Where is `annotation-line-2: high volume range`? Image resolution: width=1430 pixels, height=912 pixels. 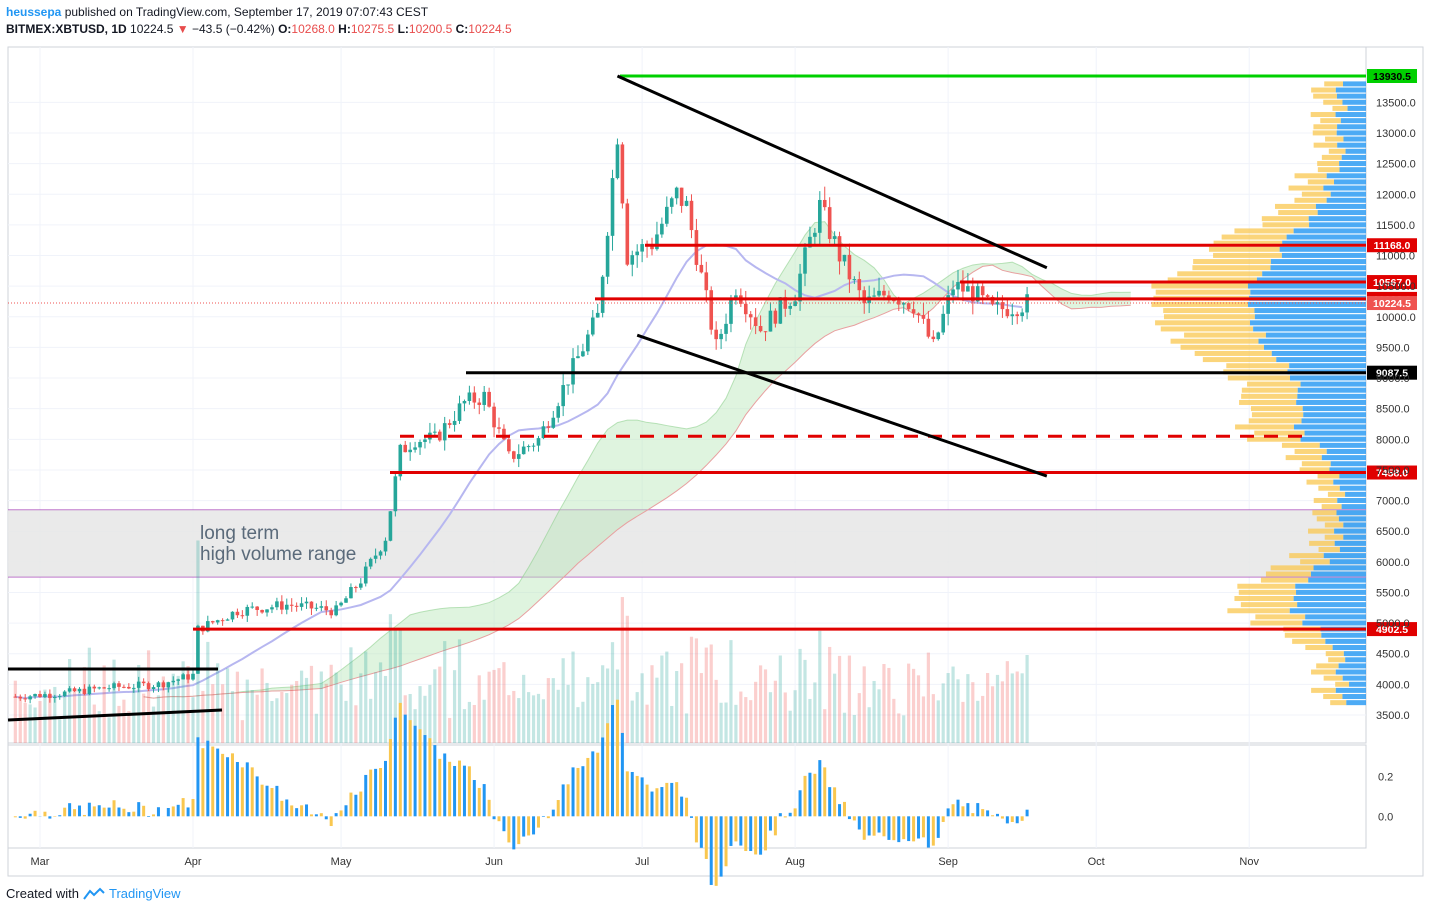 annotation-line-2: high volume range is located at coordinates (278, 554).